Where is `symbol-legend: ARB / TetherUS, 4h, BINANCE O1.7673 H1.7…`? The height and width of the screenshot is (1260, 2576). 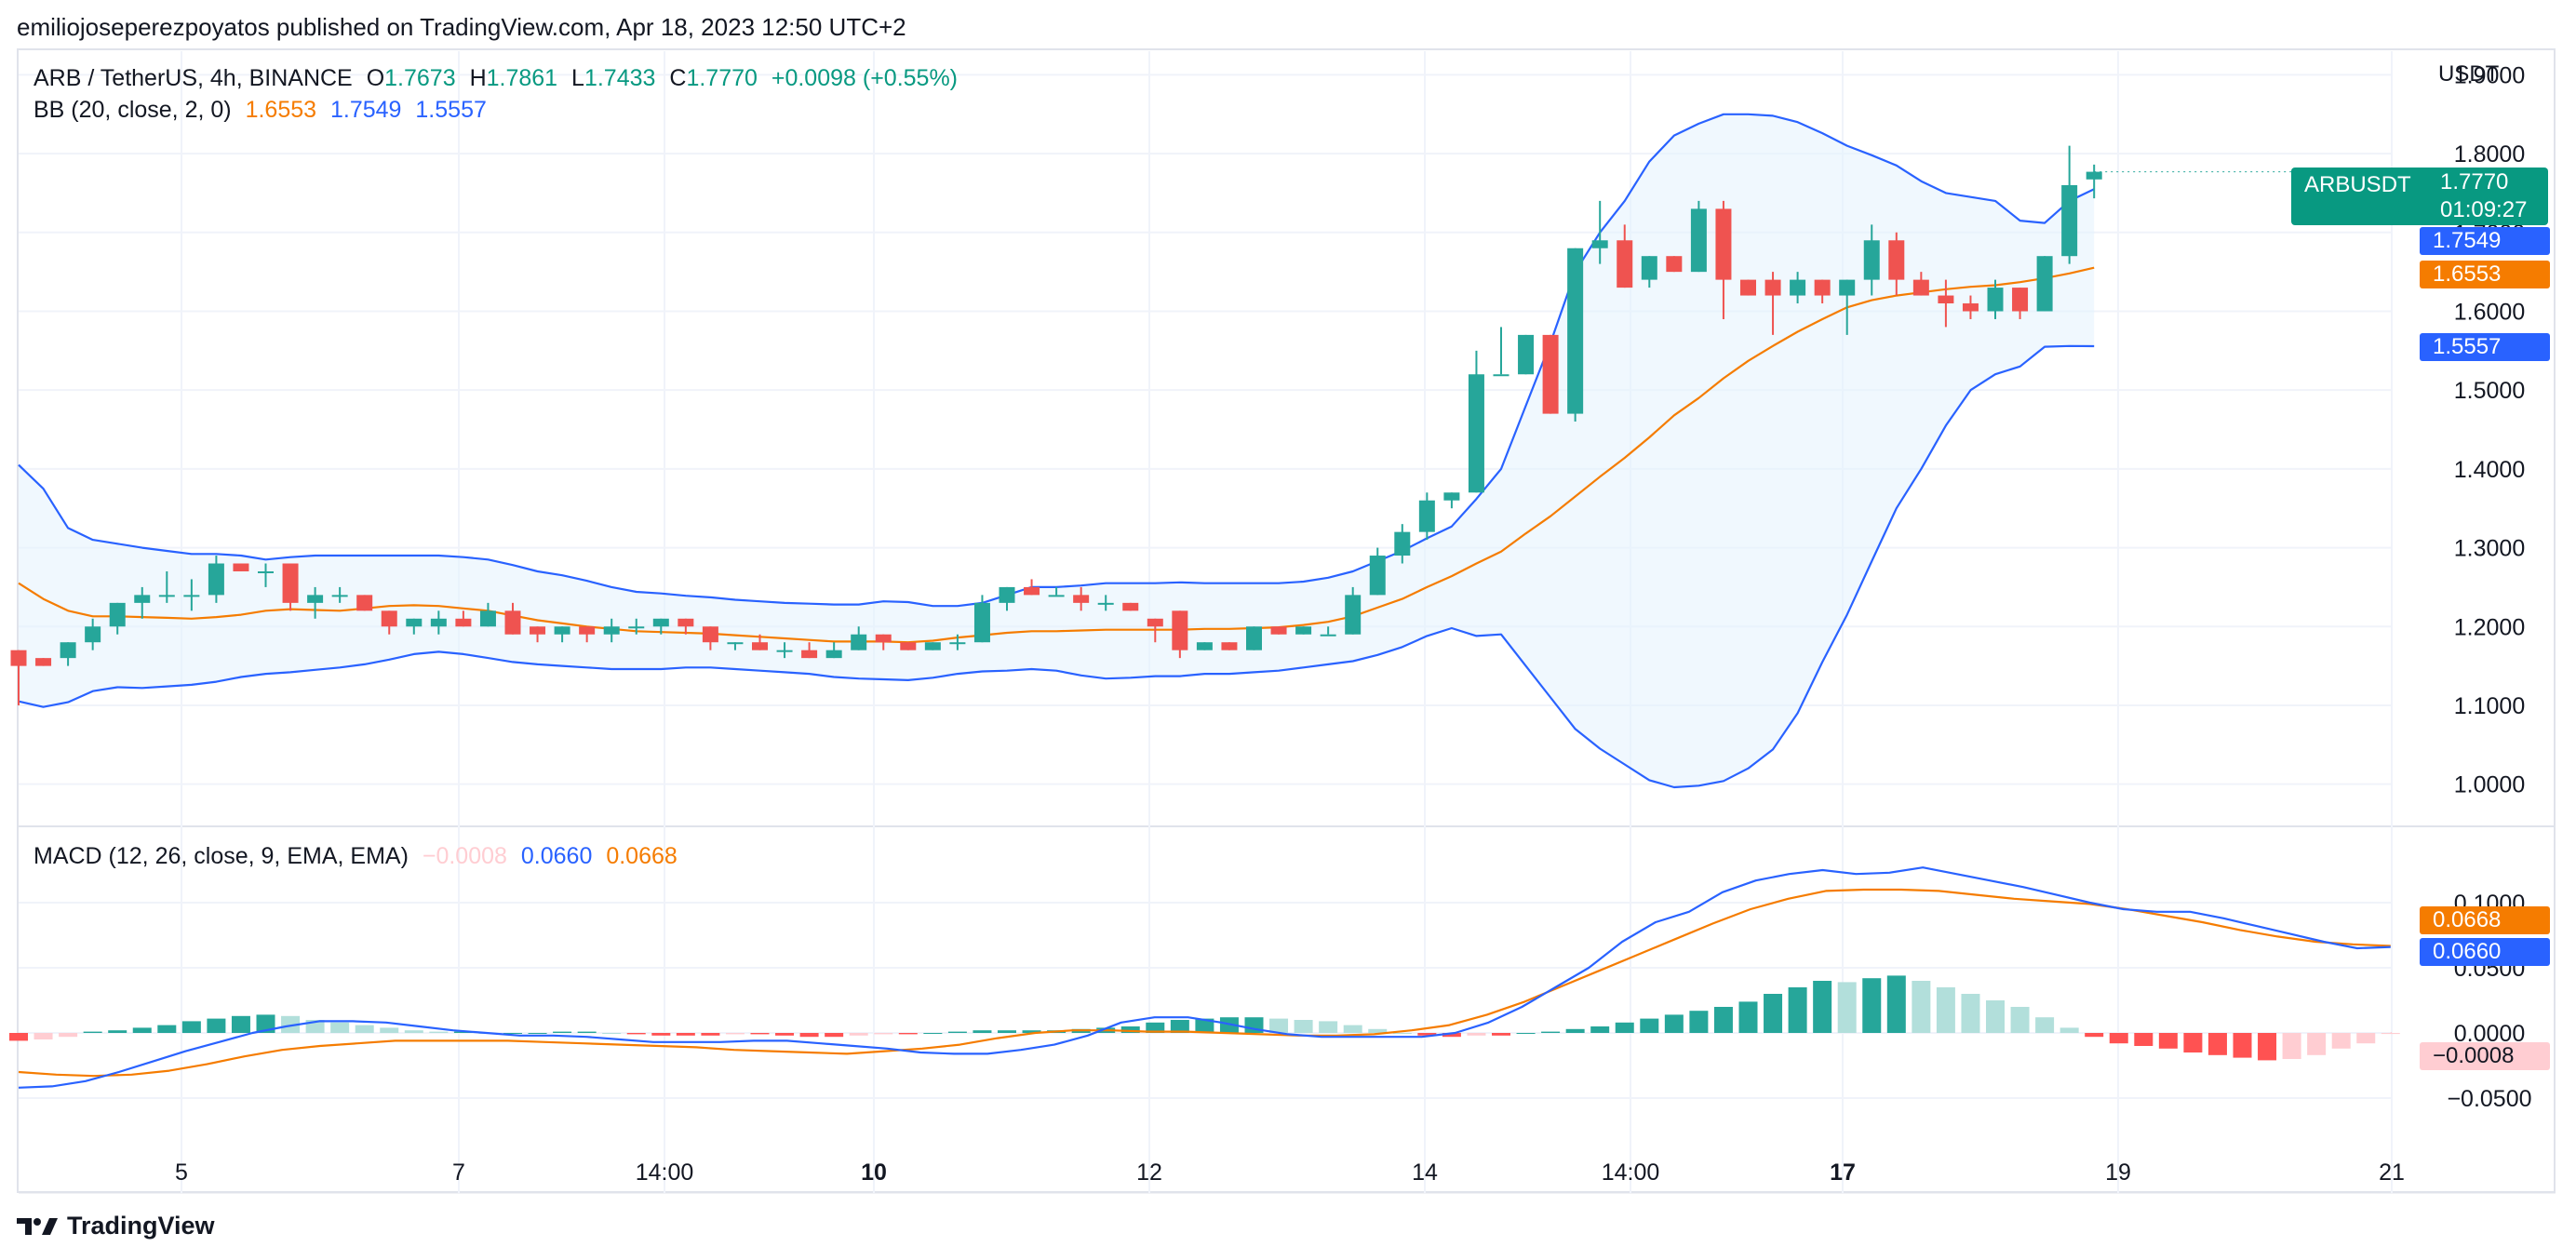 symbol-legend: ARB / TetherUS, 4h, BINANCE O1.7673 H1.7… is located at coordinates (499, 78).